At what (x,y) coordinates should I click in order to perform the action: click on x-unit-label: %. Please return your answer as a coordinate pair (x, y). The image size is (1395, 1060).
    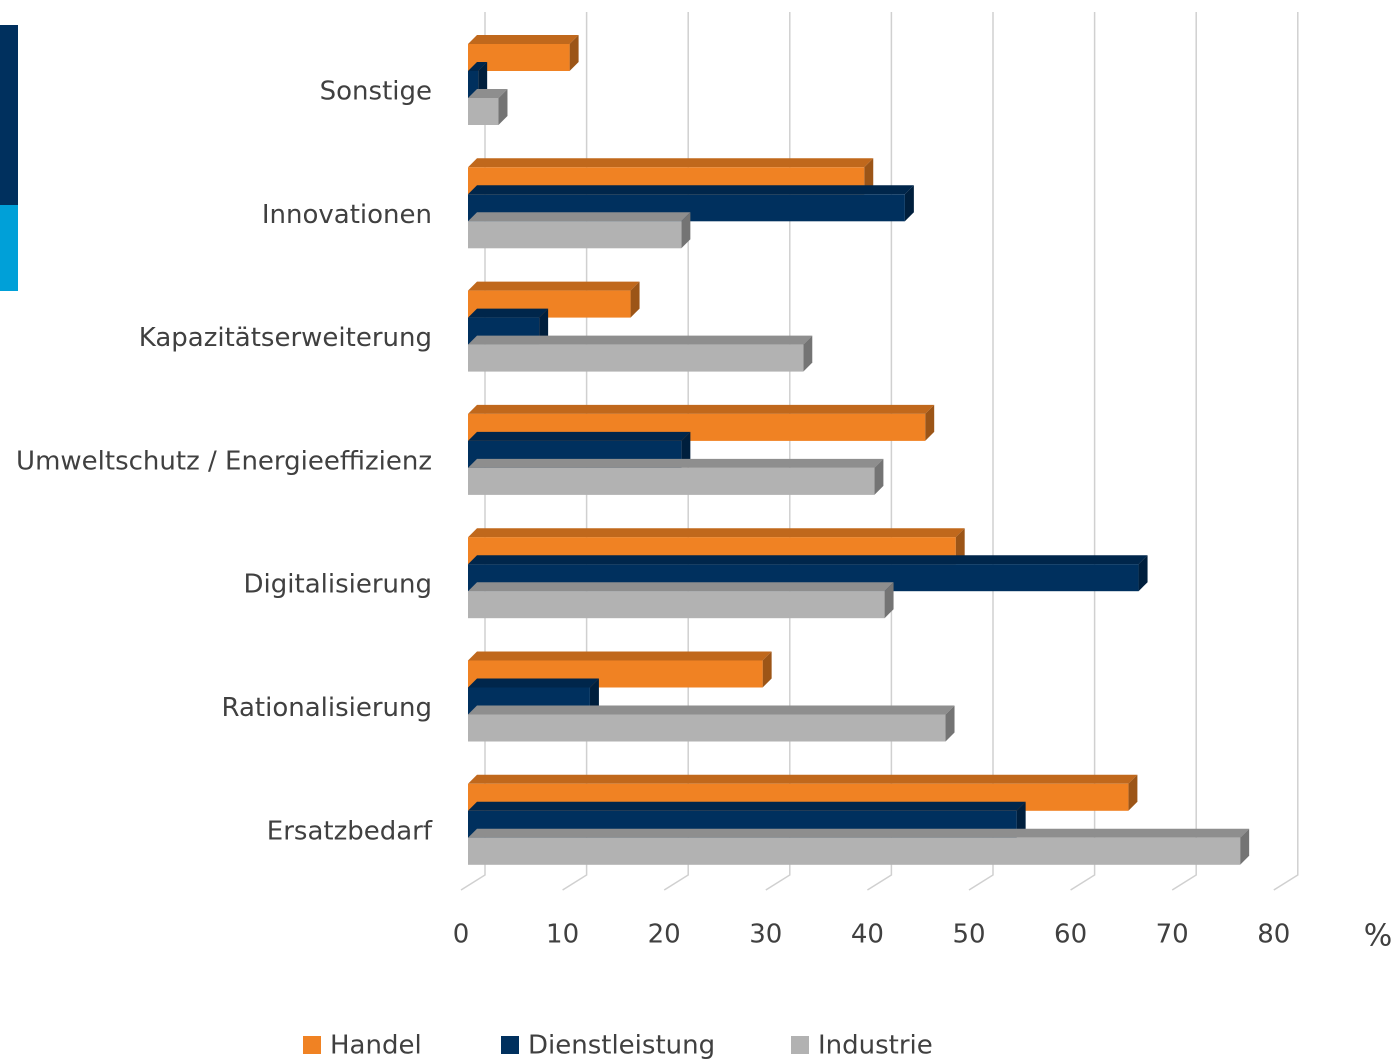
    Looking at the image, I should click on (1378, 936).